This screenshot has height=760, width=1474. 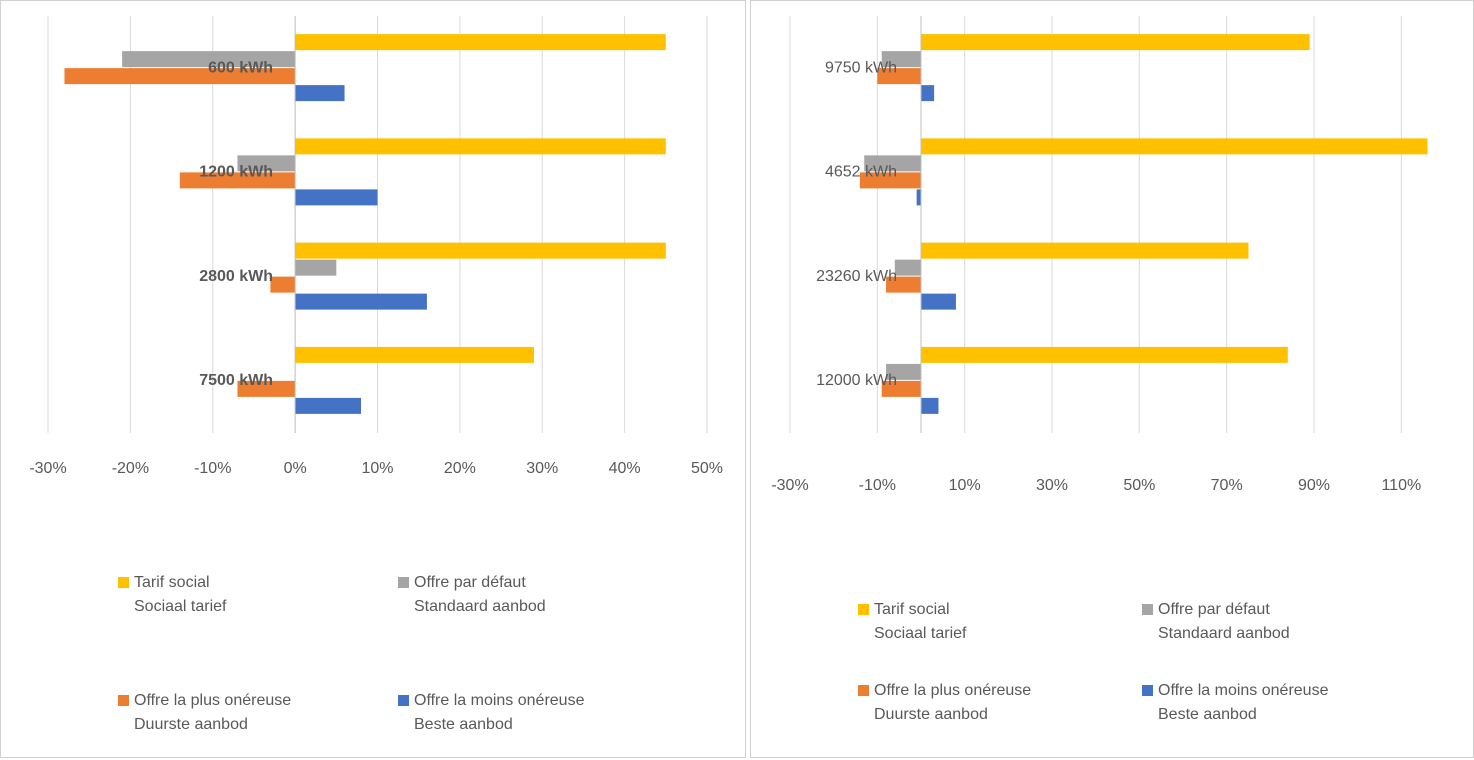 I want to click on category-label: 9750 kWh, so click(x=861, y=67).